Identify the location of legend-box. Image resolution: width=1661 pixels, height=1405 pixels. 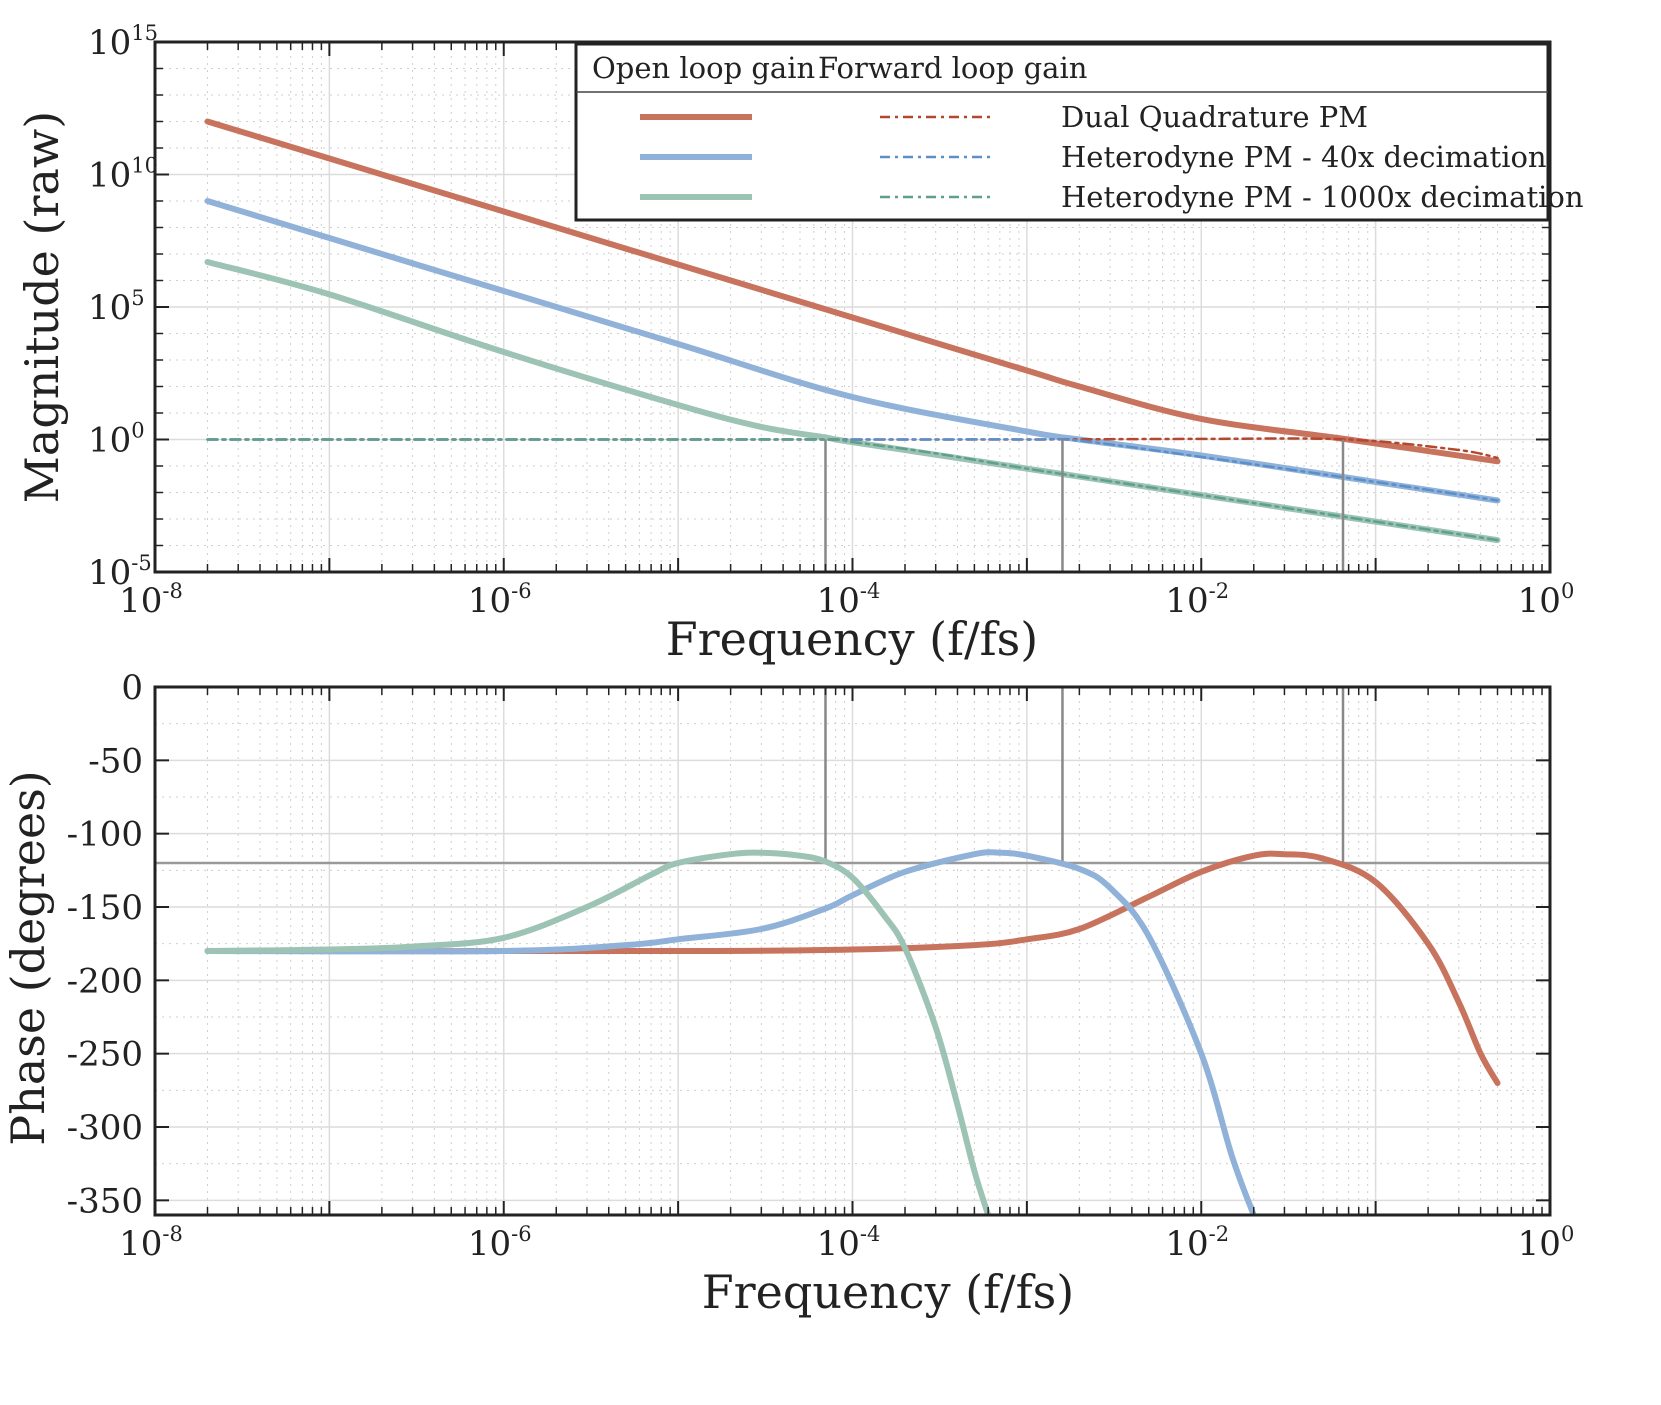
(1062, 132).